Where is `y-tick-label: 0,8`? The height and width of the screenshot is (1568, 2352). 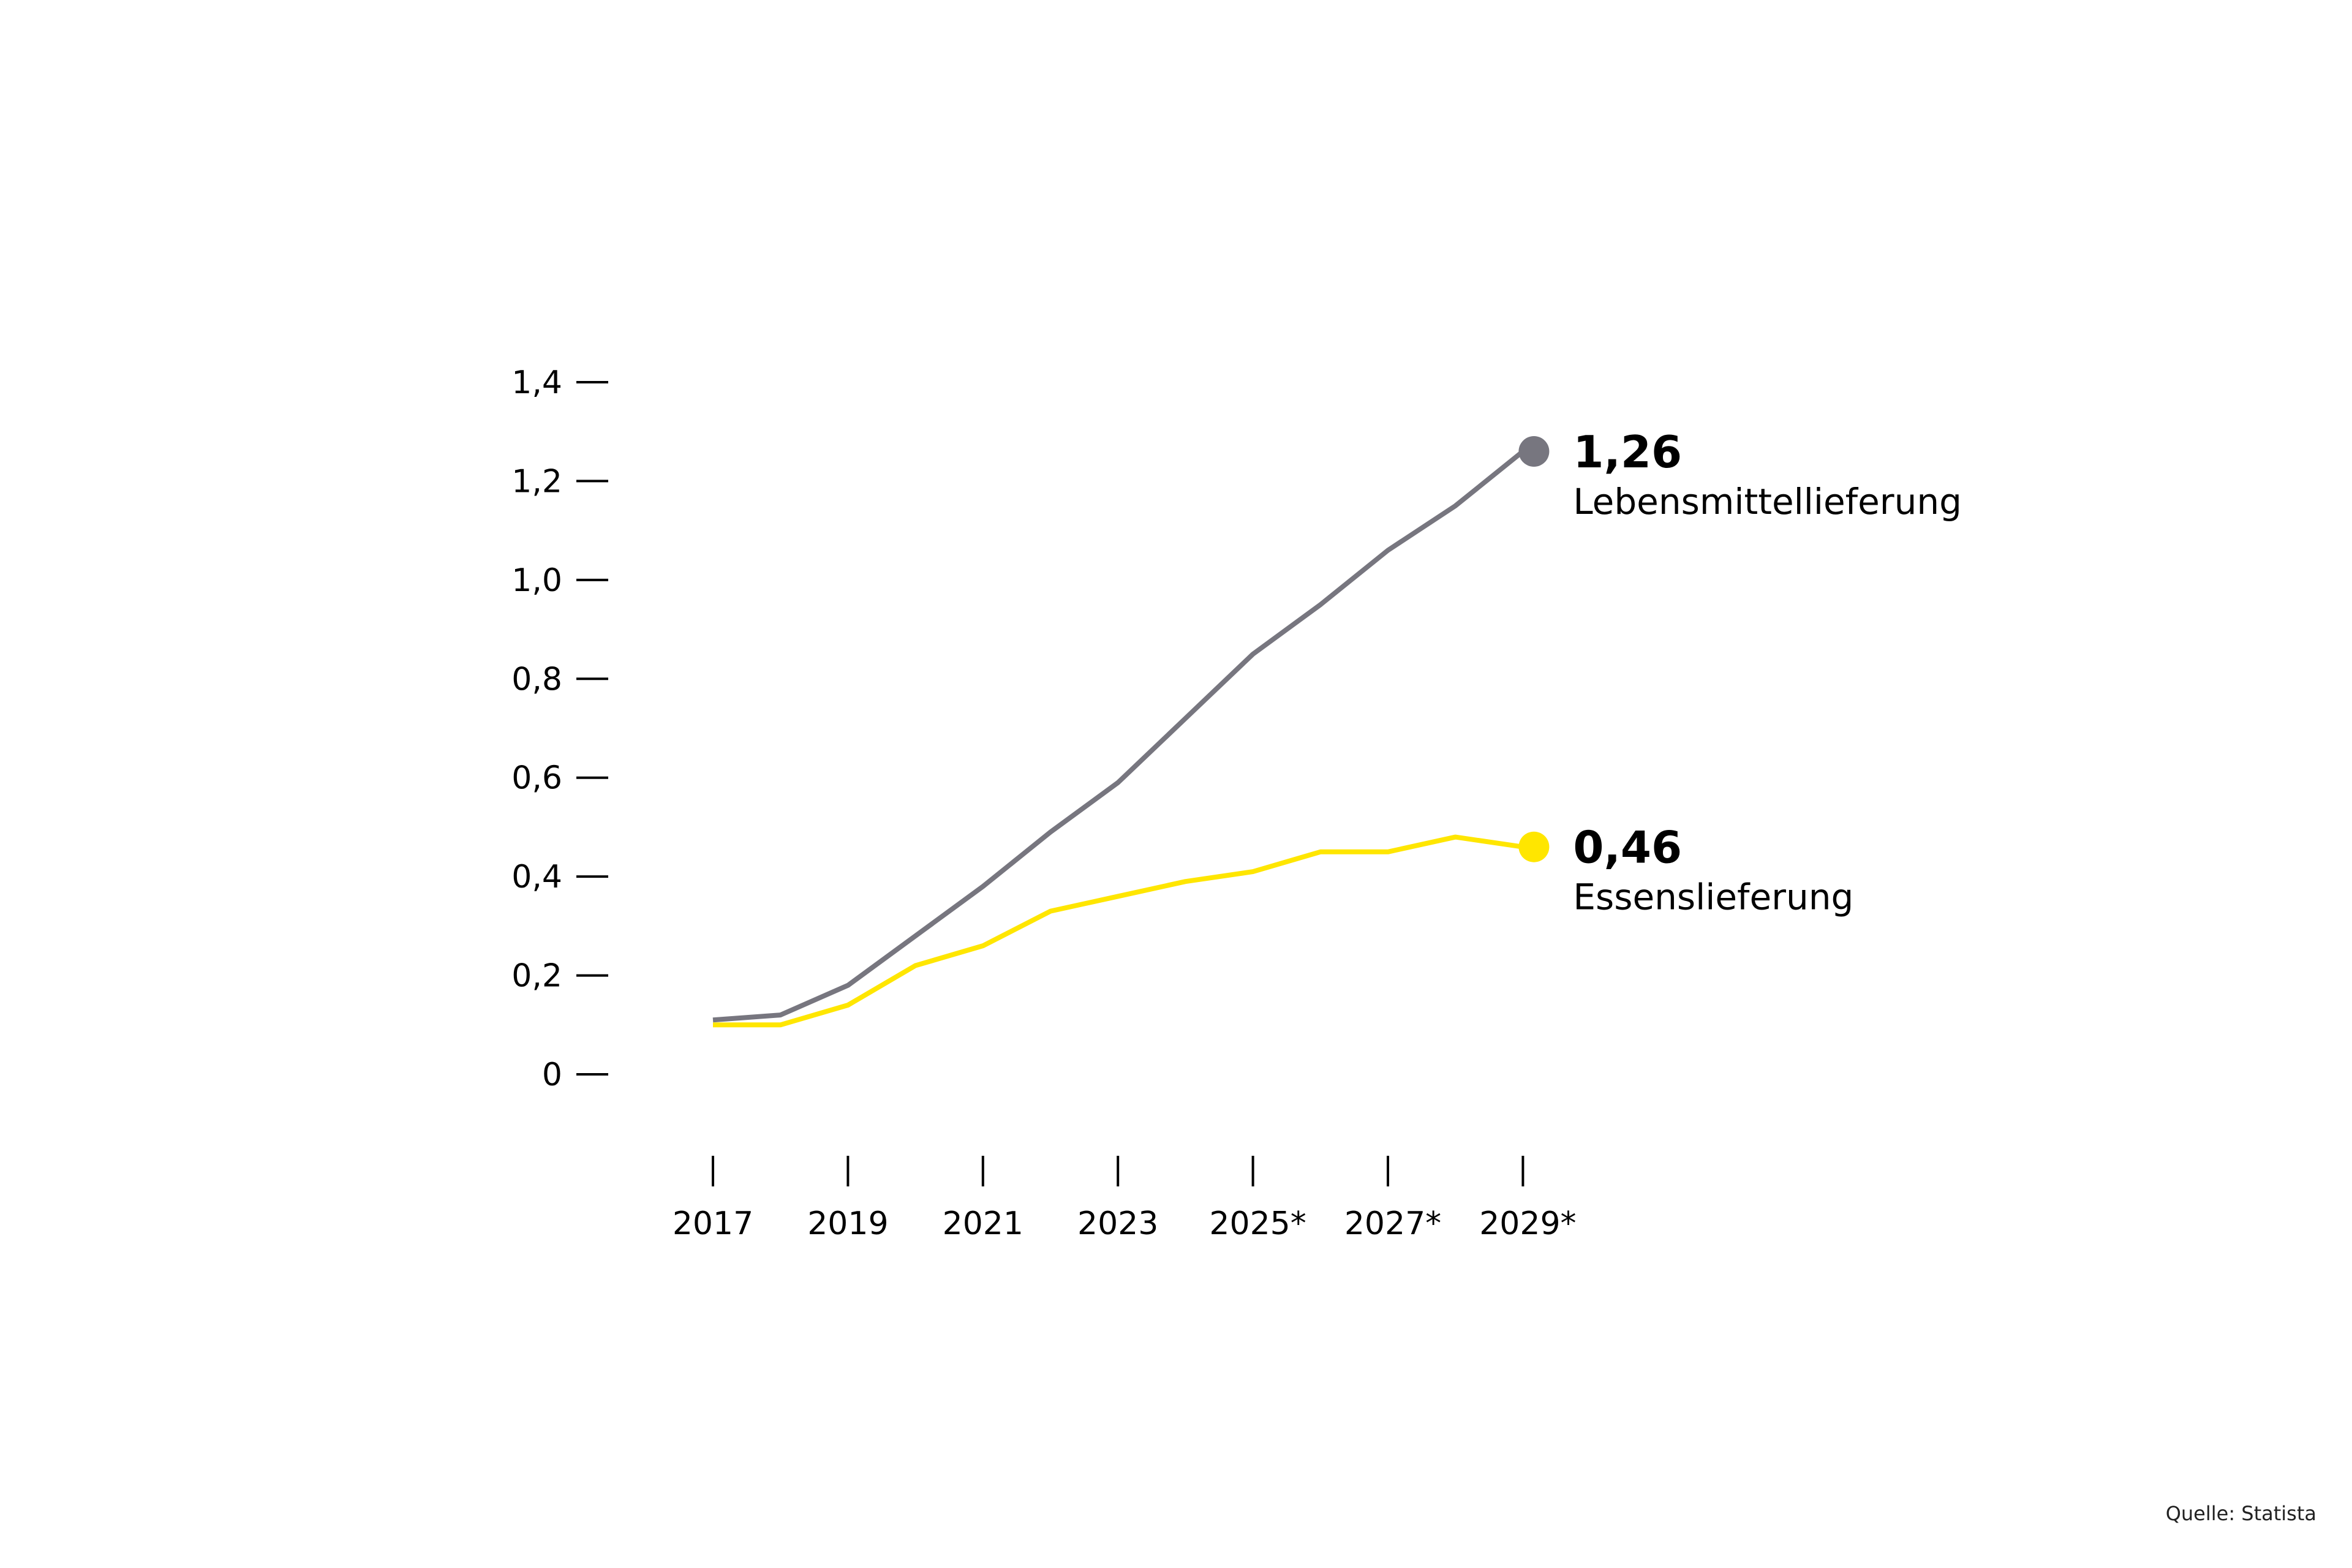 y-tick-label: 0,8 is located at coordinates (536, 679).